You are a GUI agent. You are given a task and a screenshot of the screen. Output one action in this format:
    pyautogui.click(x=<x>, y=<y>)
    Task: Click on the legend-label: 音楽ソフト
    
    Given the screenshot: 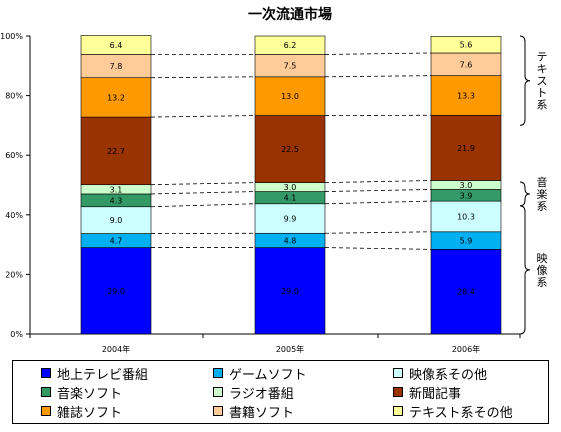 What is the action you would take?
    pyautogui.click(x=90, y=394)
    